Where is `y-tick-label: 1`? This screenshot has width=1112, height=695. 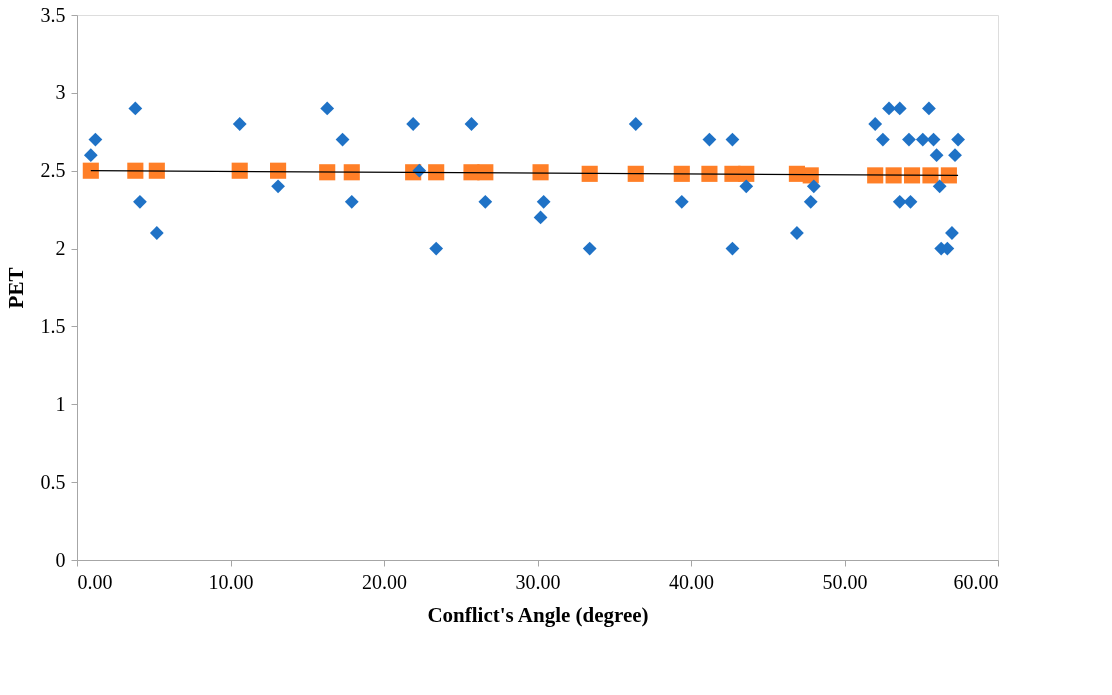 y-tick-label: 1 is located at coordinates (60, 403).